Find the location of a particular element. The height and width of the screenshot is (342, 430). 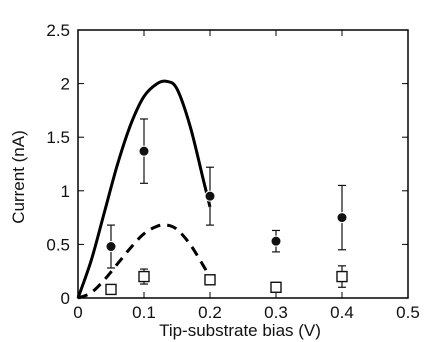

y-tick-label: 1.5 is located at coordinates (58, 137).